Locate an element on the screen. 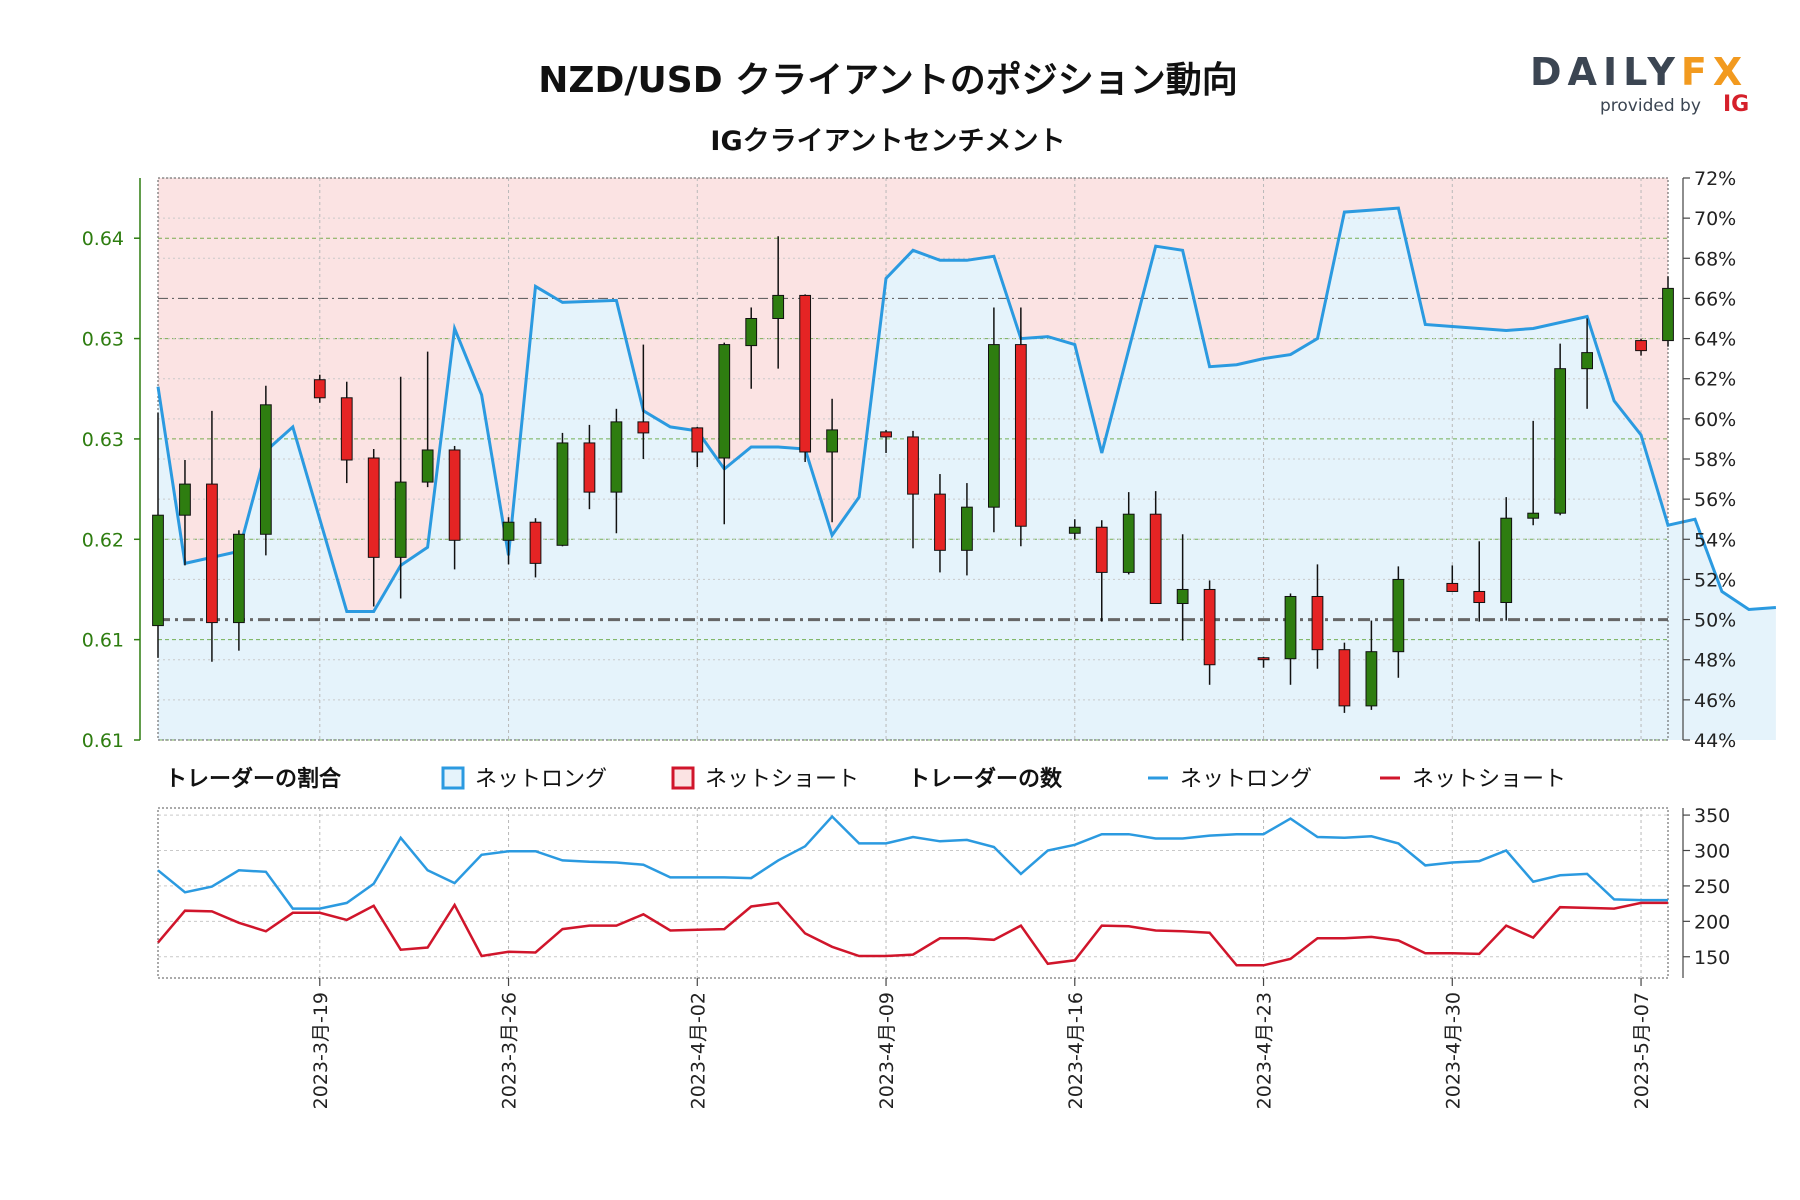 Image resolution: width=1800 pixels, height=1200 pixels. traders-tick-label: 250 is located at coordinates (1712, 887).